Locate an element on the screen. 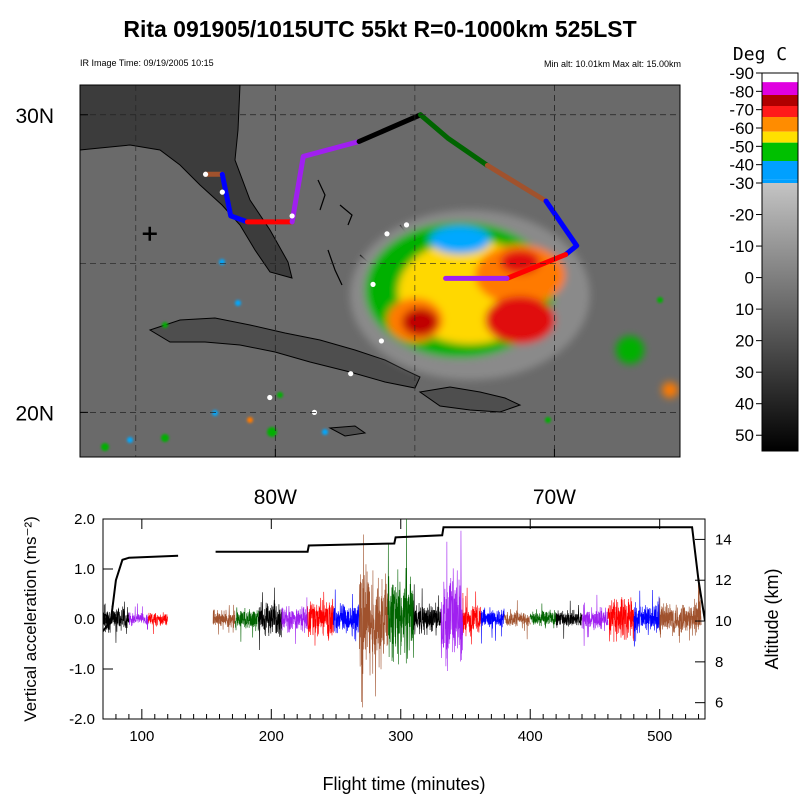 Image resolution: width=800 pixels, height=800 pixels. colorbar-label: -10 is located at coordinates (741, 246).